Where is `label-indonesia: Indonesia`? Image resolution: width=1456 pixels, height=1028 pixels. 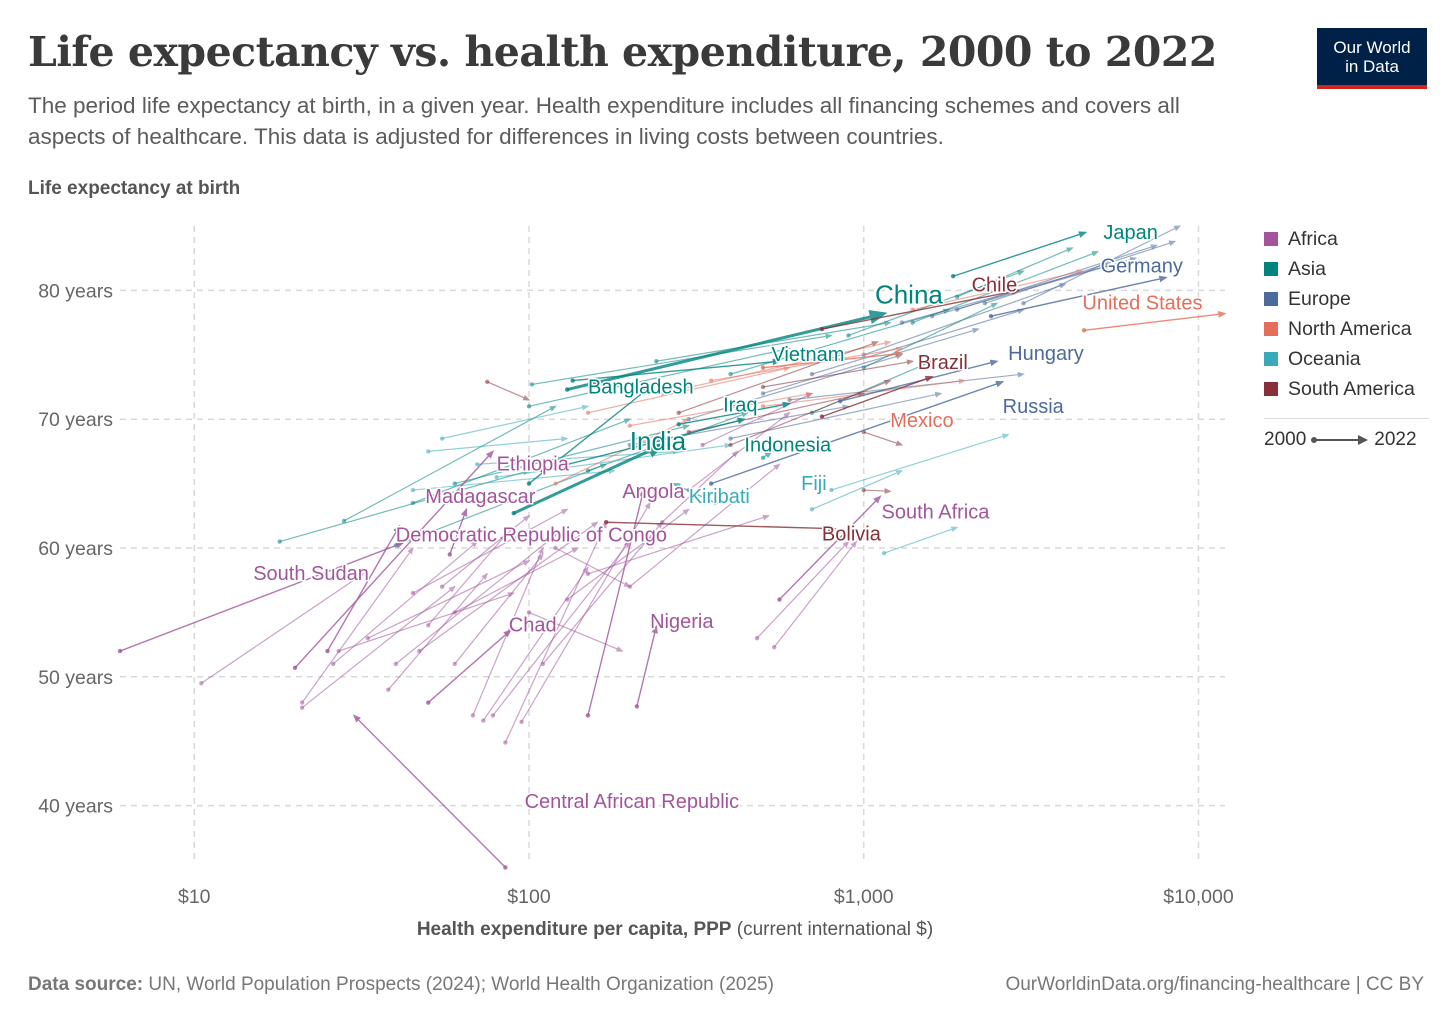
label-indonesia: Indonesia is located at coordinates (788, 445).